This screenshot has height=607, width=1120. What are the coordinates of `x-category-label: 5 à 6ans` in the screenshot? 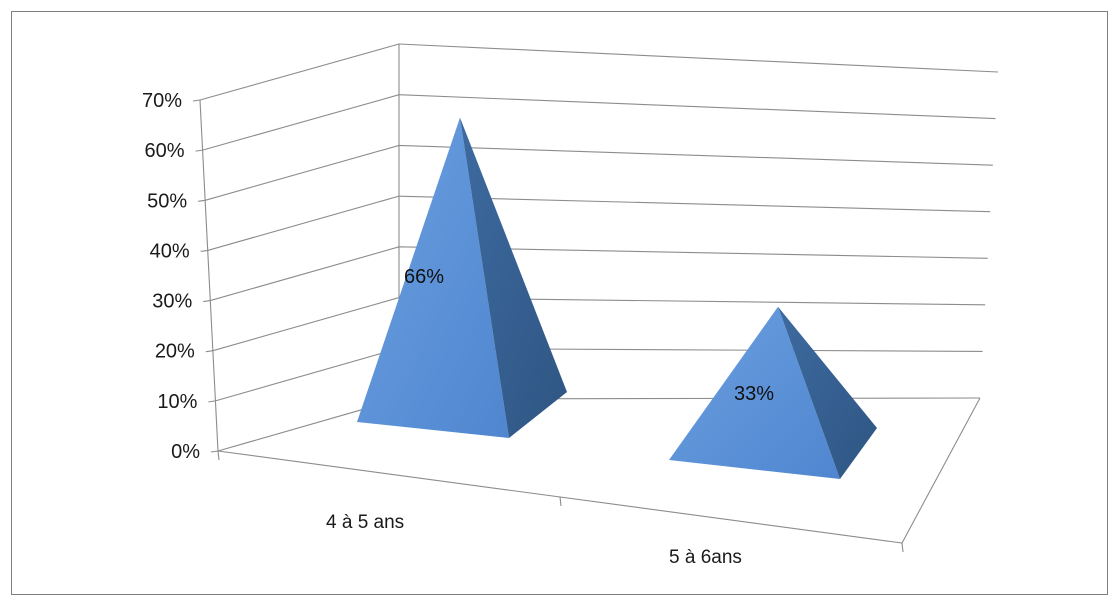 It's located at (705, 557).